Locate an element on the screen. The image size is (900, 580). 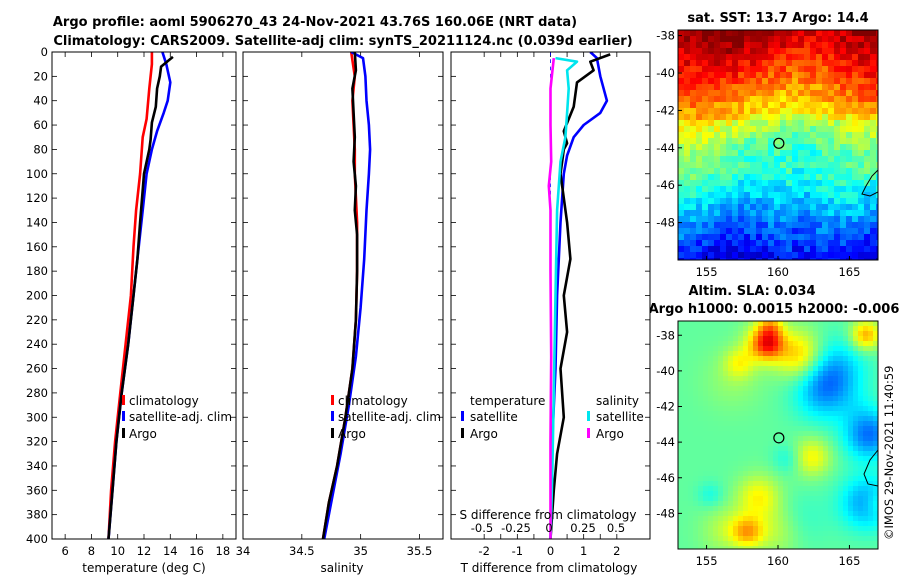
legend-swatch-climatology is located at coordinates (123, 400).